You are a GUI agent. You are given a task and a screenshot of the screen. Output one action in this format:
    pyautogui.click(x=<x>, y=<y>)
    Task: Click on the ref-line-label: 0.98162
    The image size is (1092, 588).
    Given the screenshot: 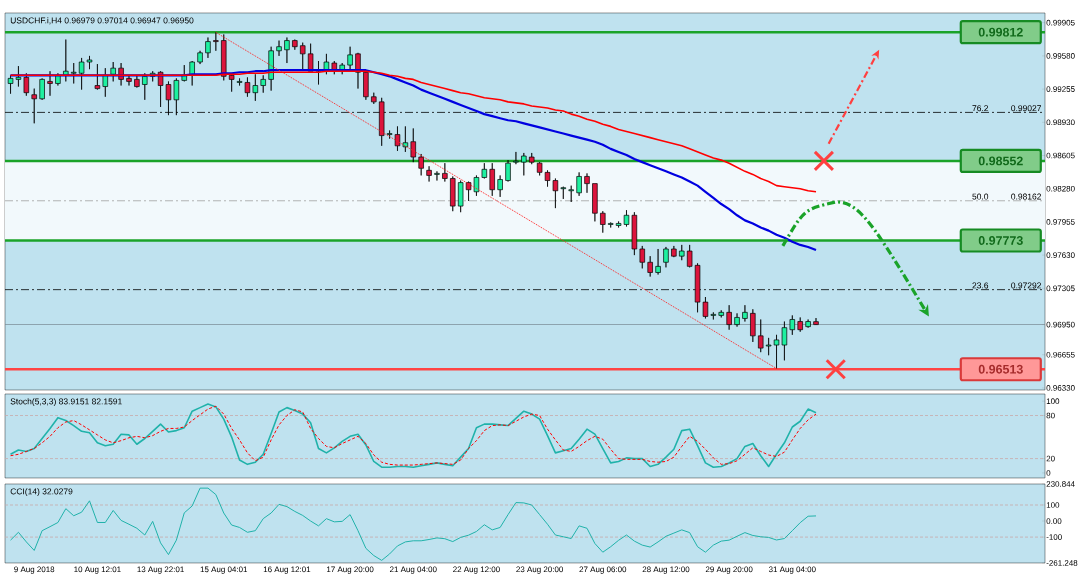 What is the action you would take?
    pyautogui.click(x=1026, y=196)
    